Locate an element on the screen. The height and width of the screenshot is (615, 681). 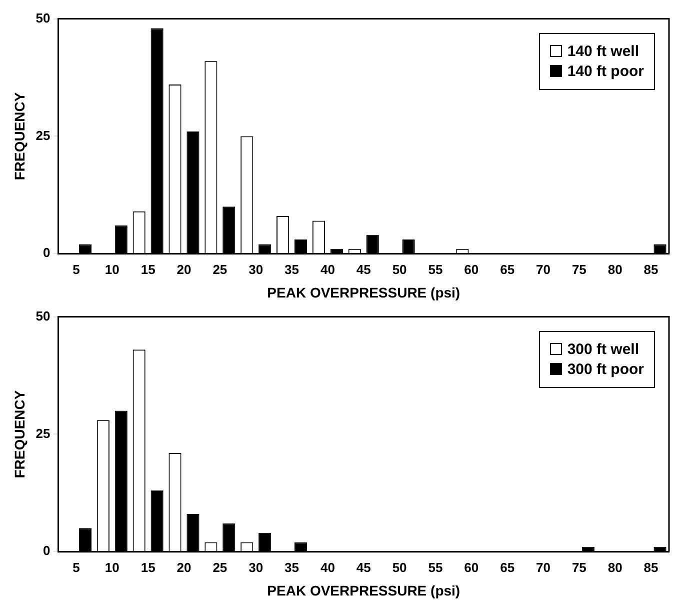
legend-label: 300 ft poor is located at coordinates (605, 369).